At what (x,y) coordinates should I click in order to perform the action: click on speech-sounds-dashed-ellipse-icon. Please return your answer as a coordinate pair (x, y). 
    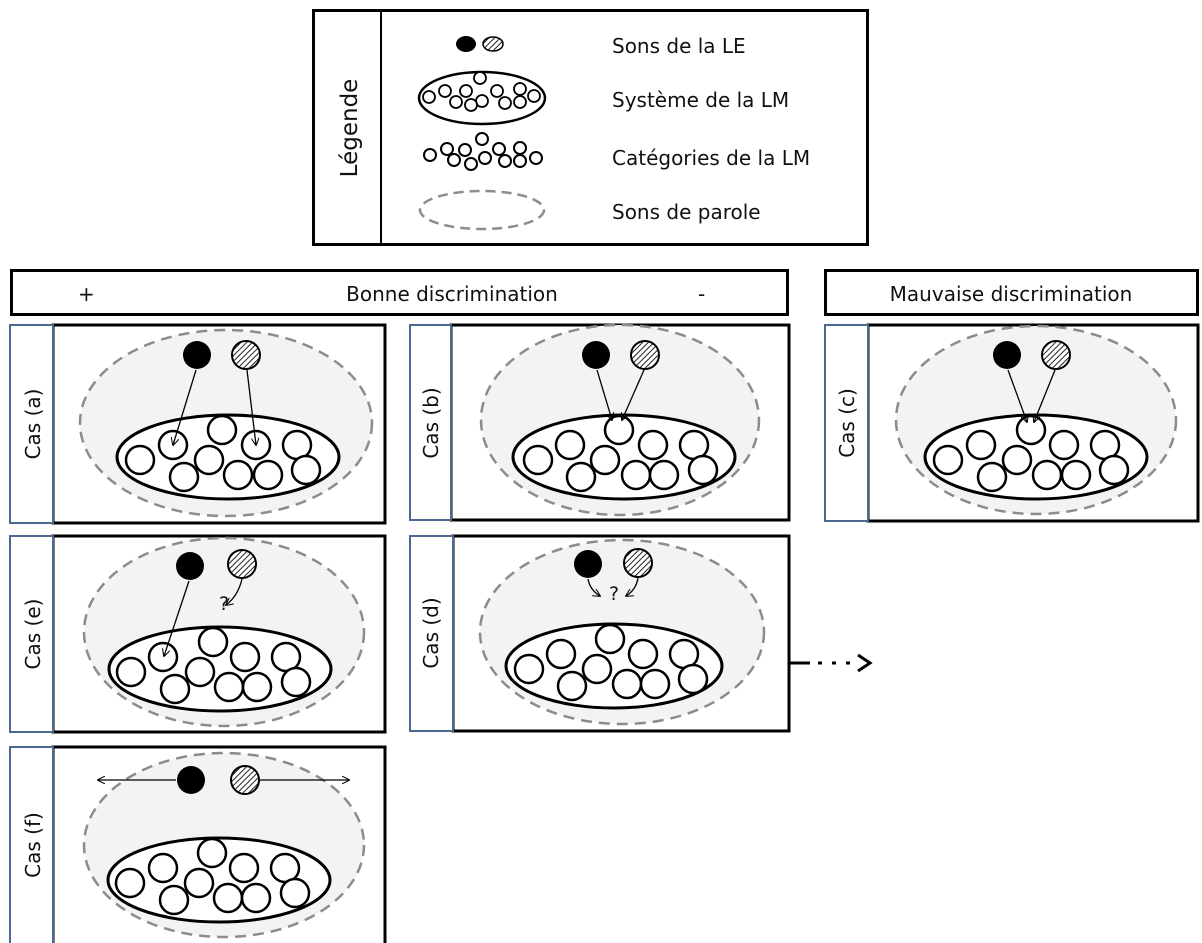
    Looking at the image, I should click on (482, 210).